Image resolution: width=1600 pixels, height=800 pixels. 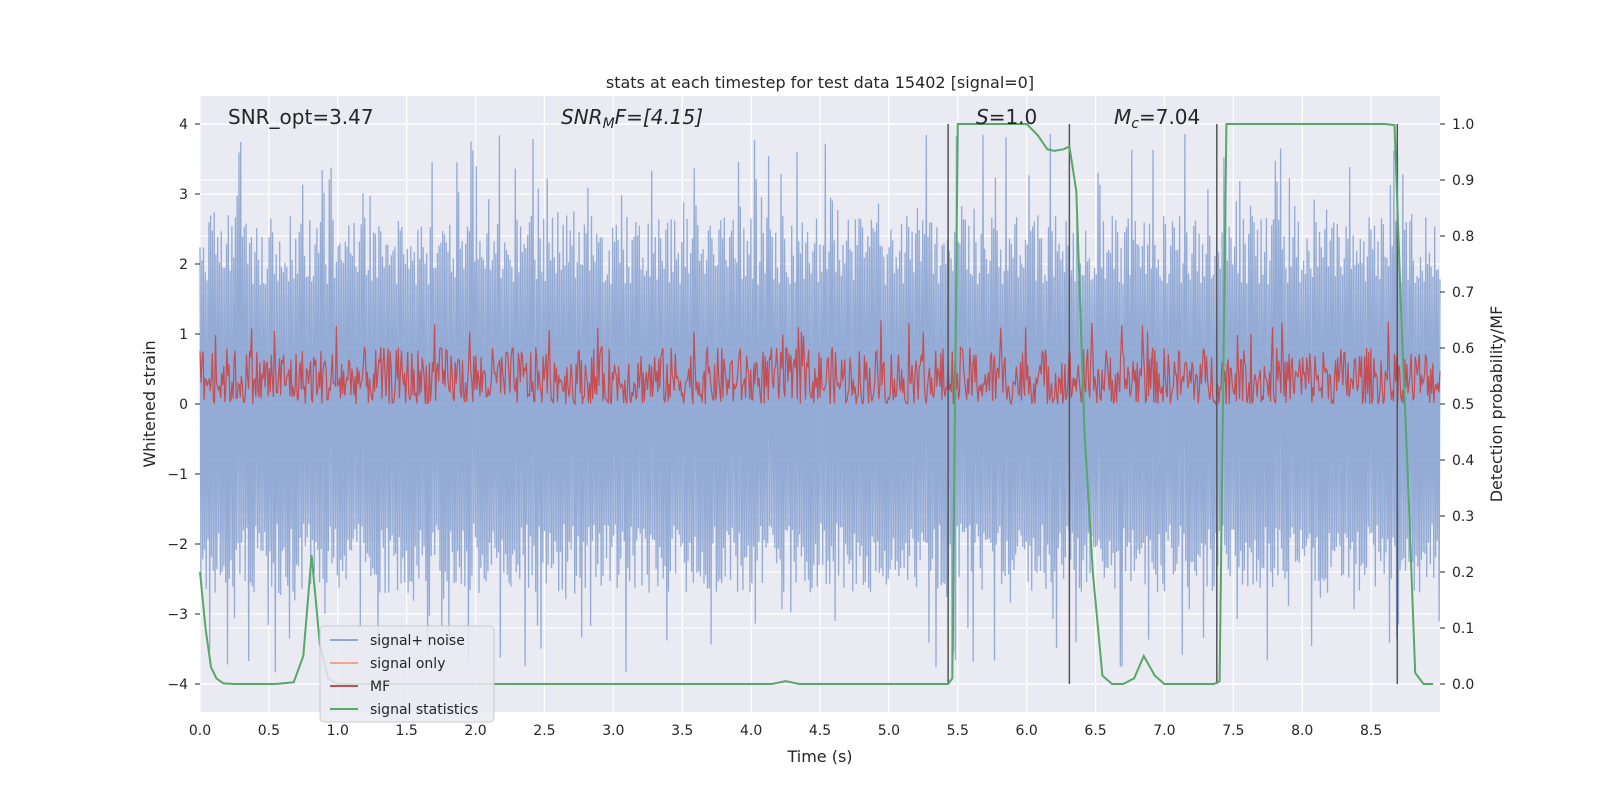 What do you see at coordinates (338, 731) in the screenshot?
I see `x-tick-label: 1.0` at bounding box center [338, 731].